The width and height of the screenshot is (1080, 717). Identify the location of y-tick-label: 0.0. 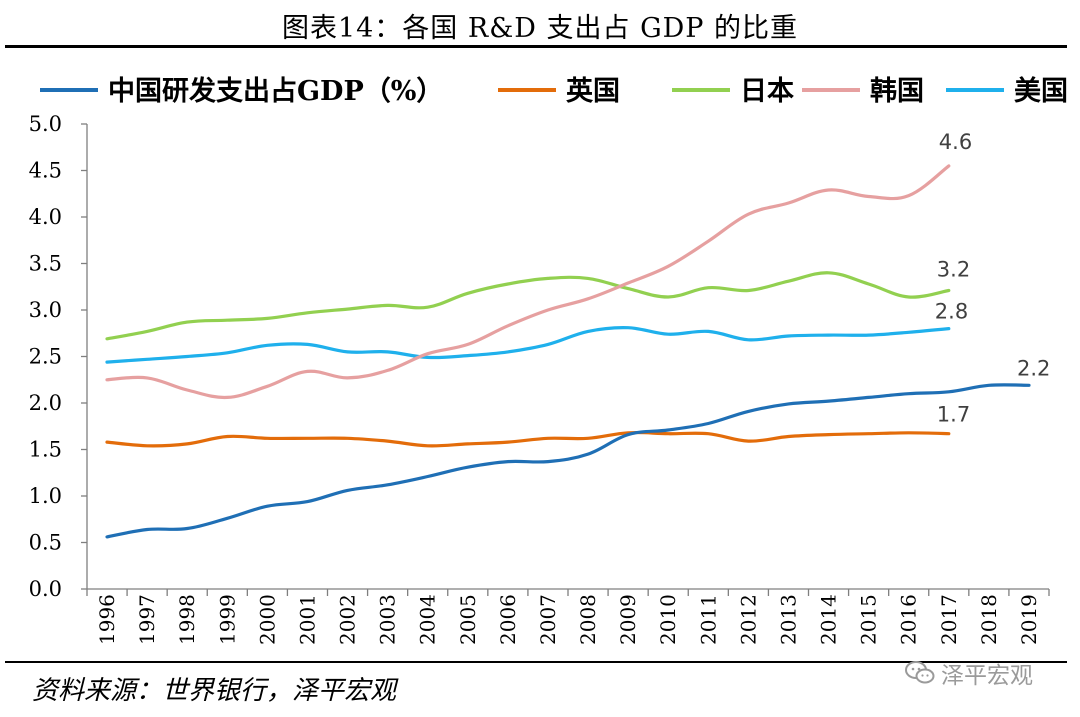
(45, 589).